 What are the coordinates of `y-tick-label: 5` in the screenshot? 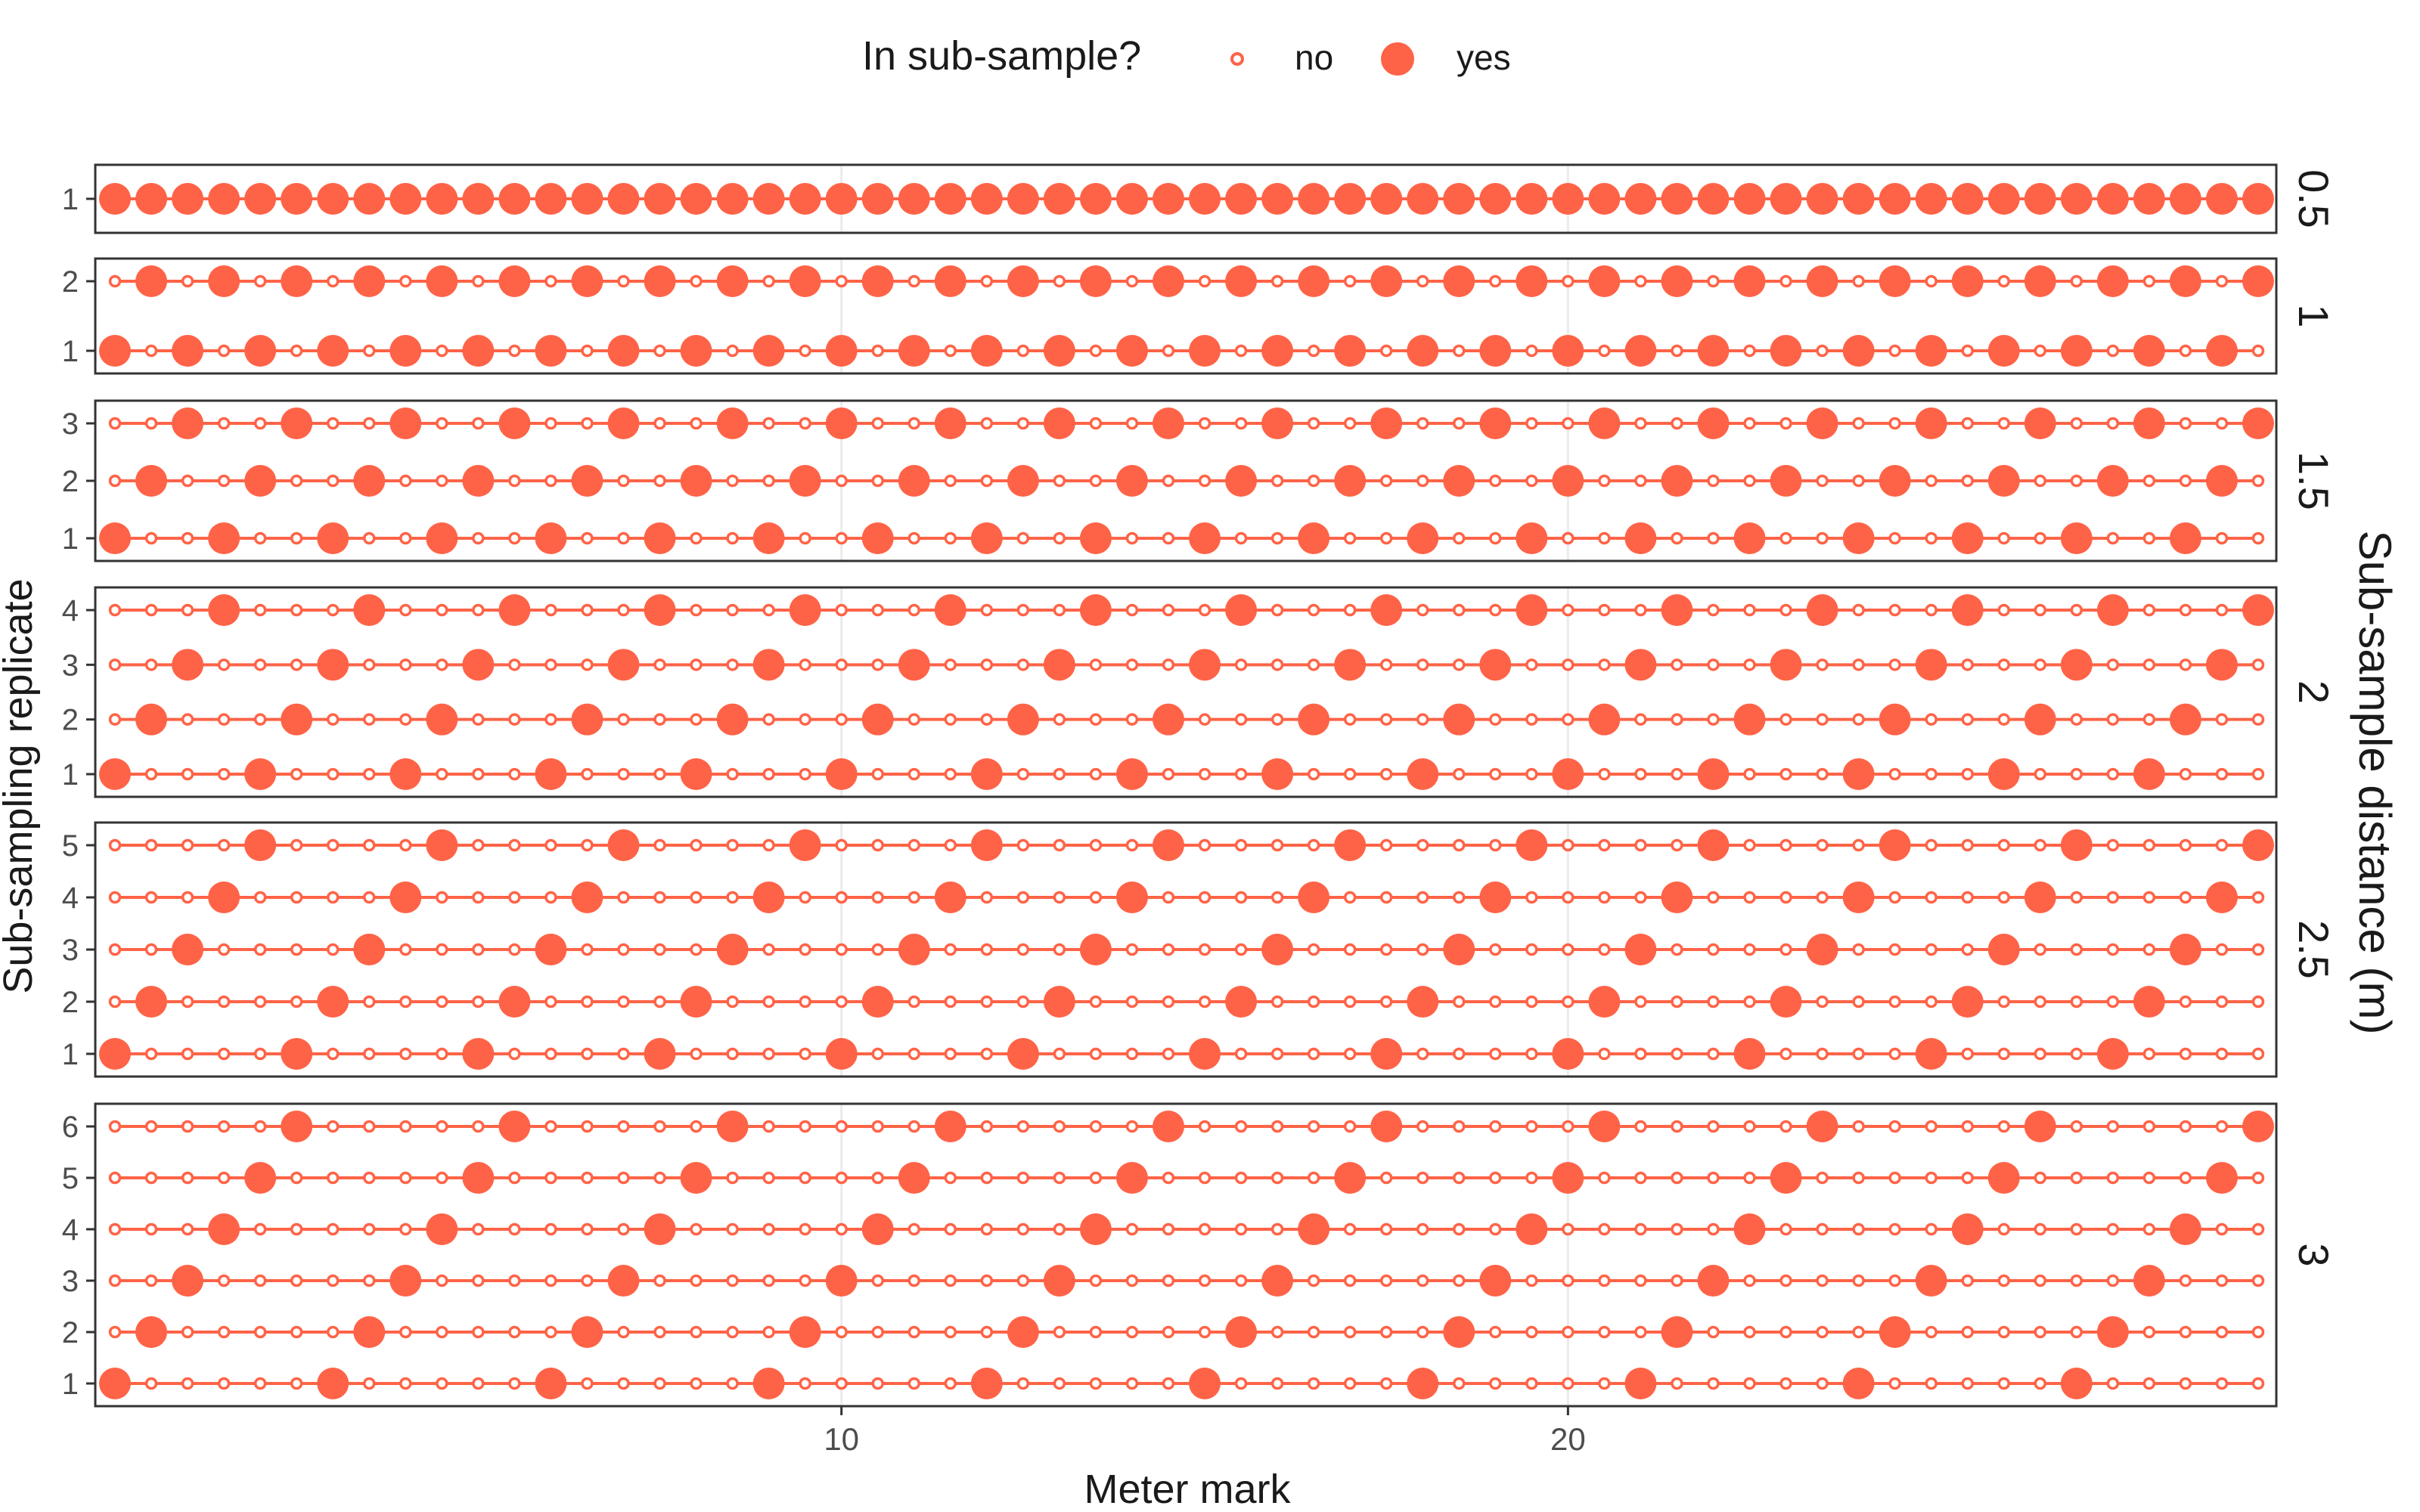 It's located at (70, 846).